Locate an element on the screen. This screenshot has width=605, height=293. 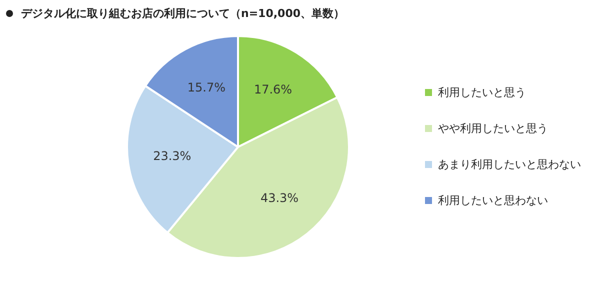
chart-title: デジタル化に取り組むお店の利用について（n=10,000、単数） is located at coordinates (182, 13).